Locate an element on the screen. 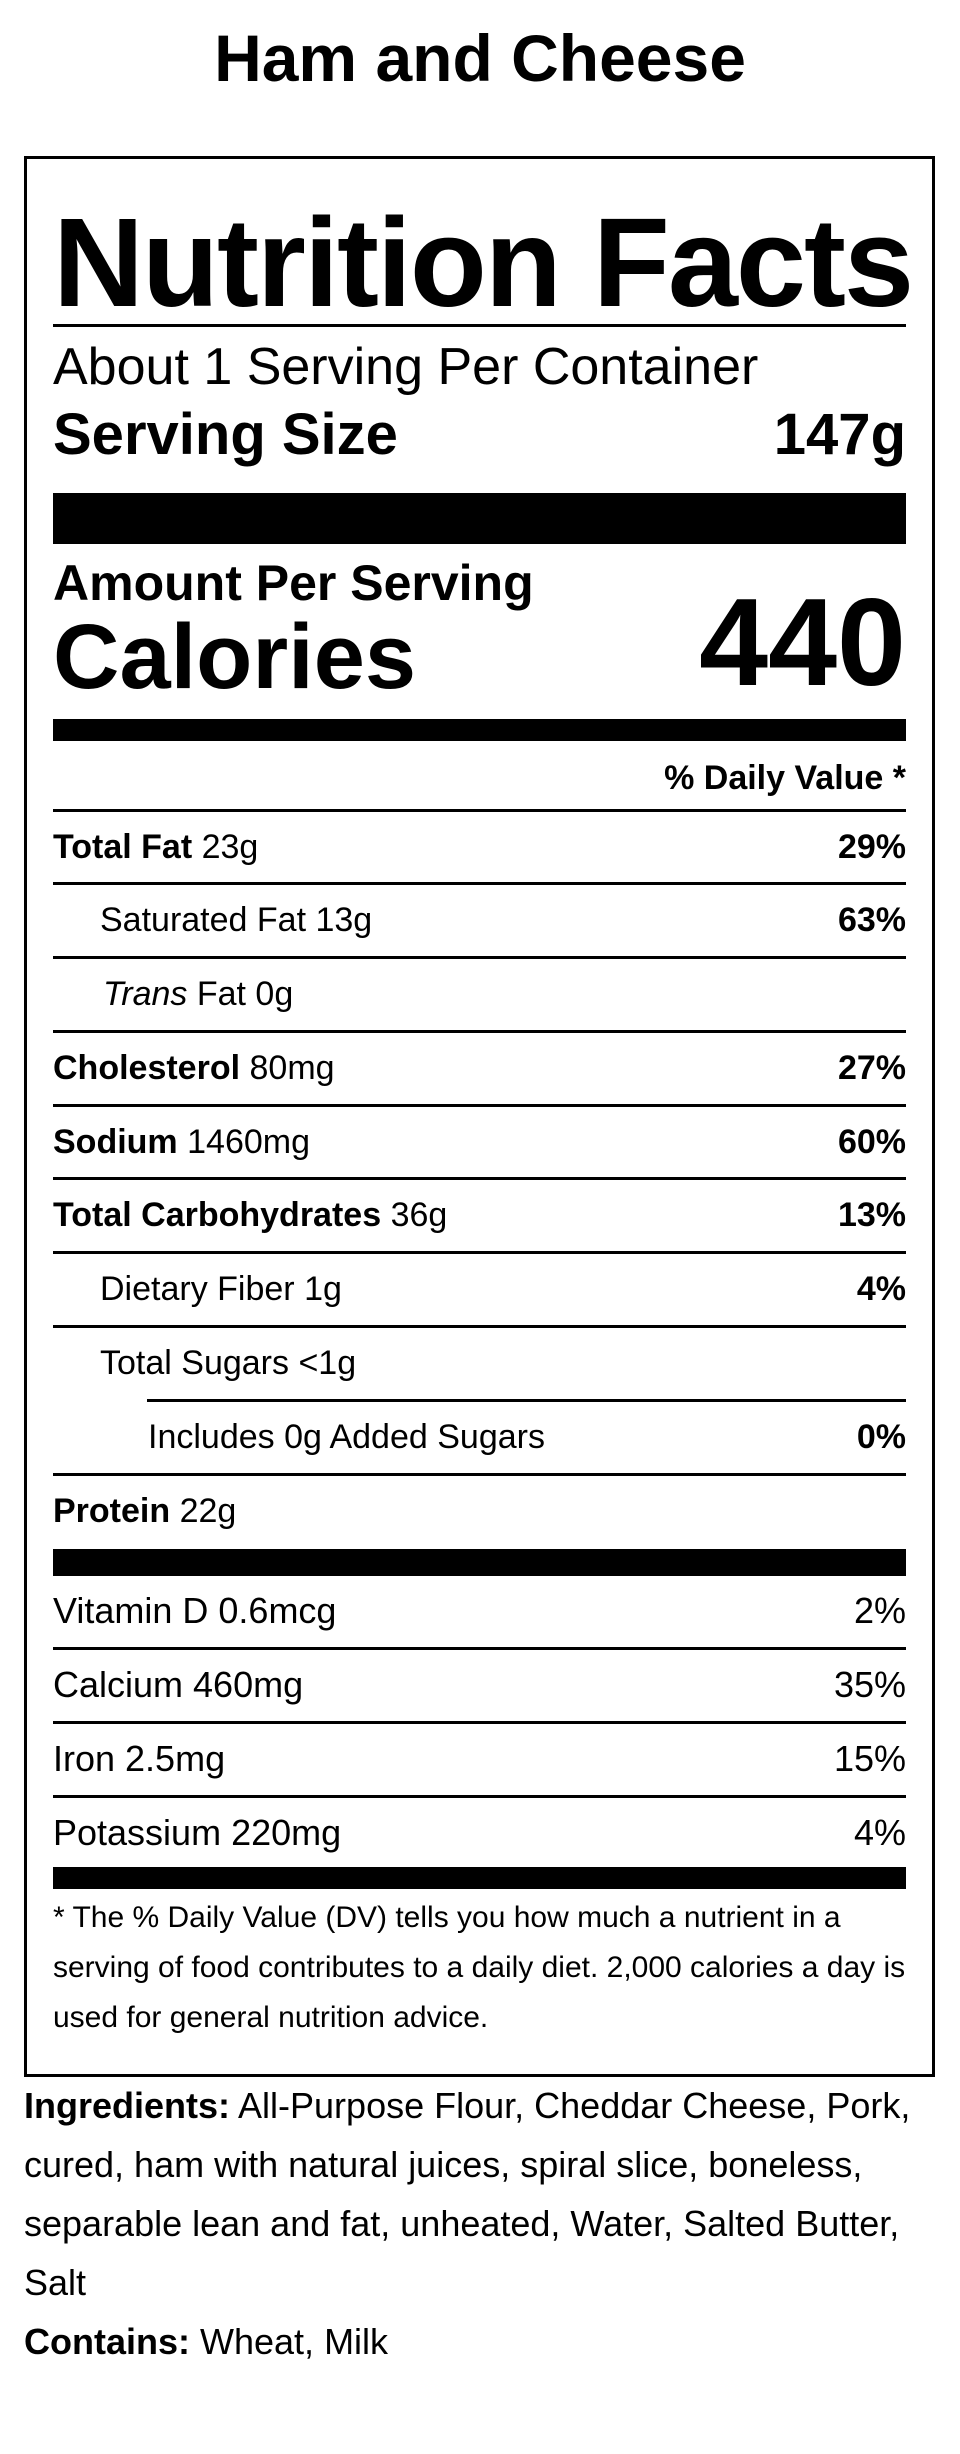  divider-thin-indented is located at coordinates (526, 1400).